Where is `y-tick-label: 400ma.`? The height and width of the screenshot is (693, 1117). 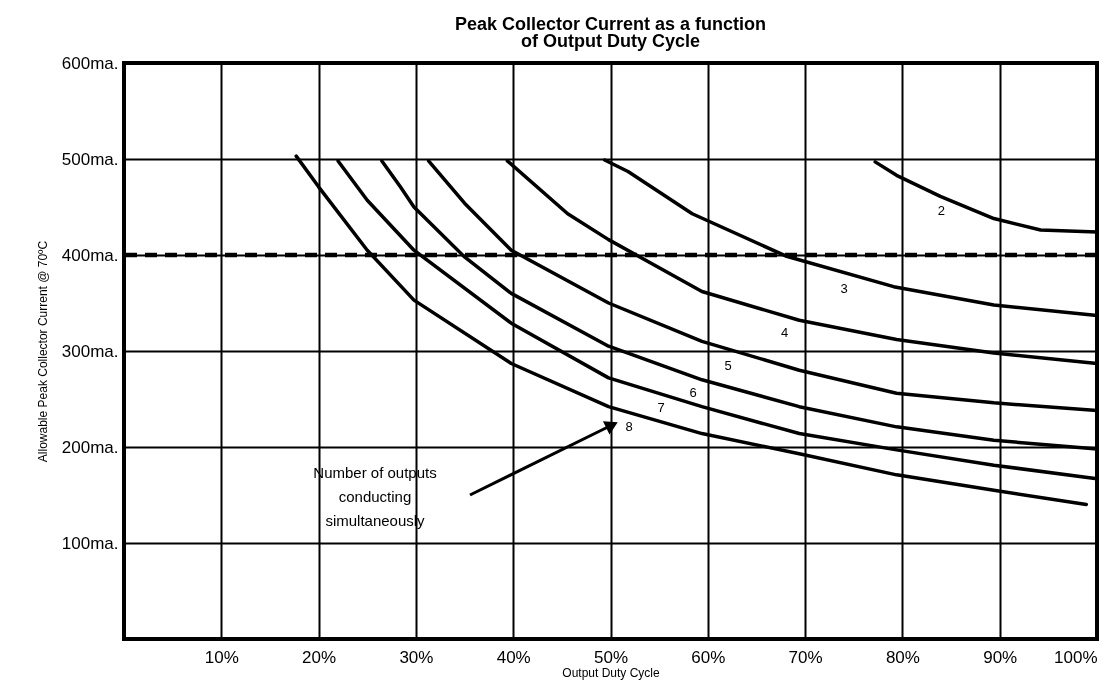
y-tick-label: 400ma. is located at coordinates (90, 255).